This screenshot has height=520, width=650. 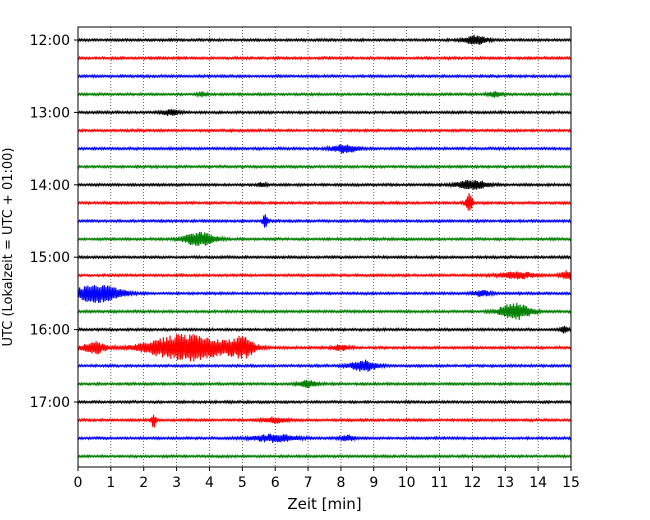 What do you see at coordinates (209, 483) in the screenshot?
I see `x-tick-label: 4` at bounding box center [209, 483].